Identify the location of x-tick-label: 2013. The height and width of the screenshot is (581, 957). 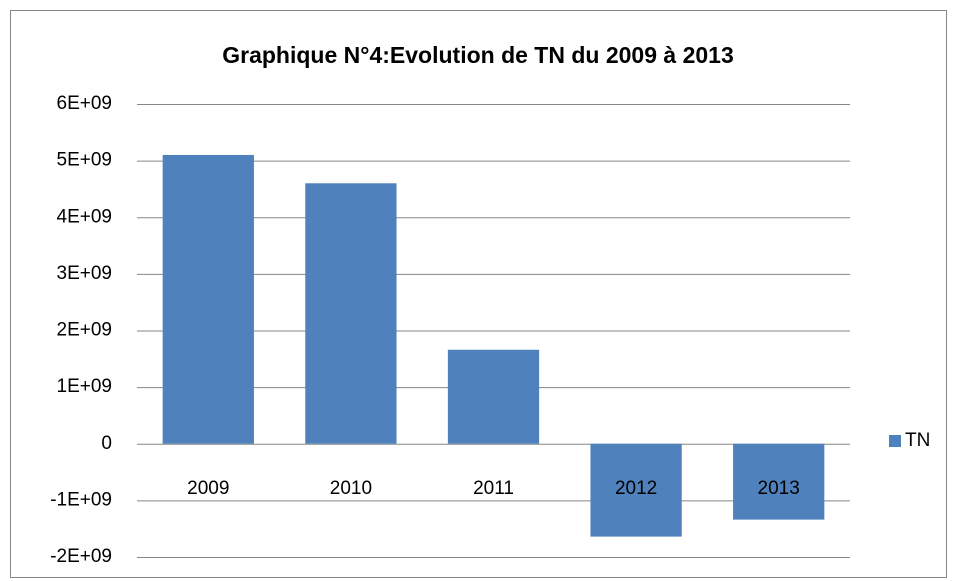
(779, 488).